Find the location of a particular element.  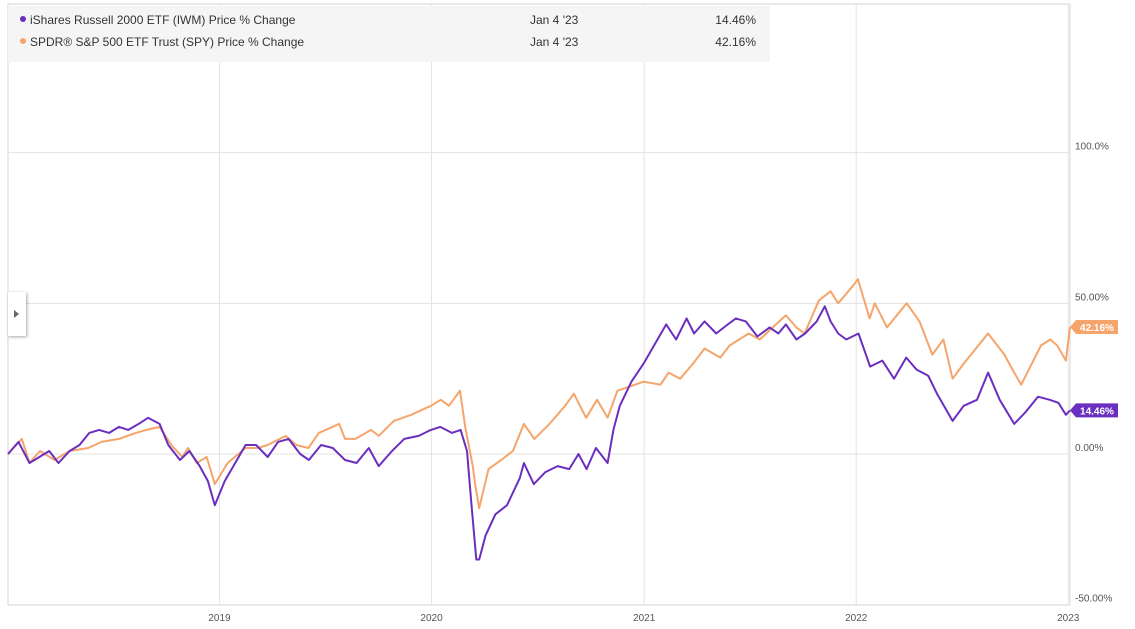

x-tick-label: 2023 is located at coordinates (1068, 618).